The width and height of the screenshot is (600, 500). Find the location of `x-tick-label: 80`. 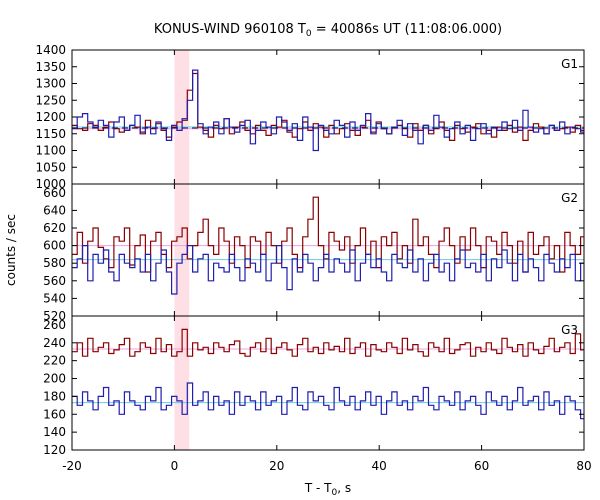

x-tick-label: 80 is located at coordinates (583, 466).